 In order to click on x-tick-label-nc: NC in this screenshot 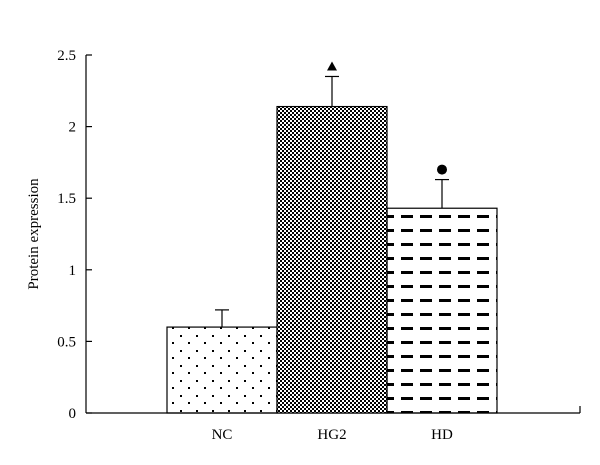, I will do `click(222, 435)`.